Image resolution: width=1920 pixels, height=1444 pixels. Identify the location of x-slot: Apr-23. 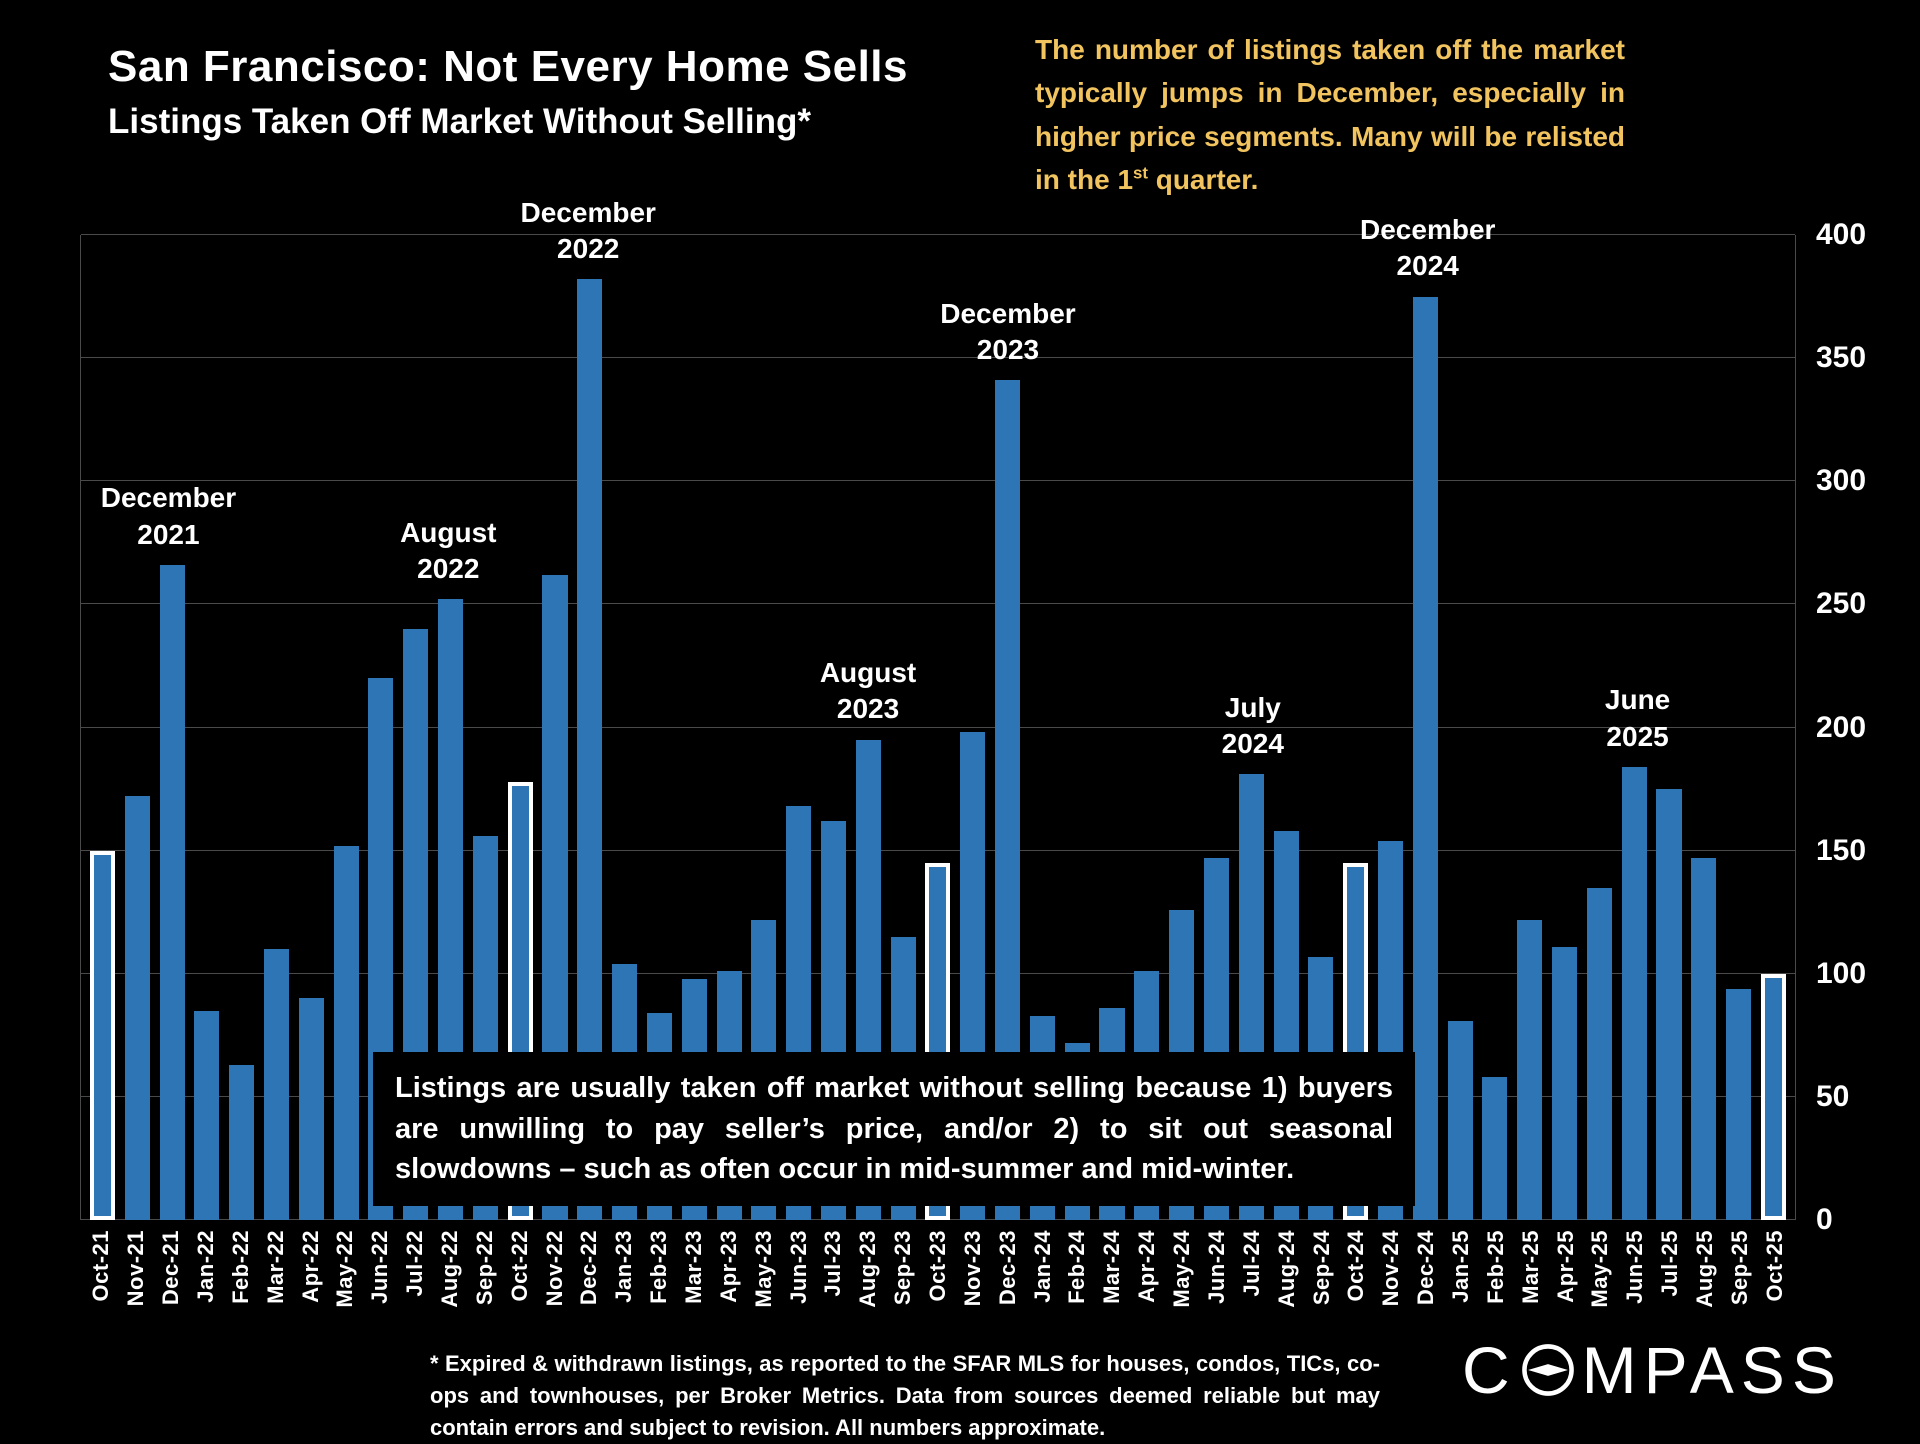
(728, 1297).